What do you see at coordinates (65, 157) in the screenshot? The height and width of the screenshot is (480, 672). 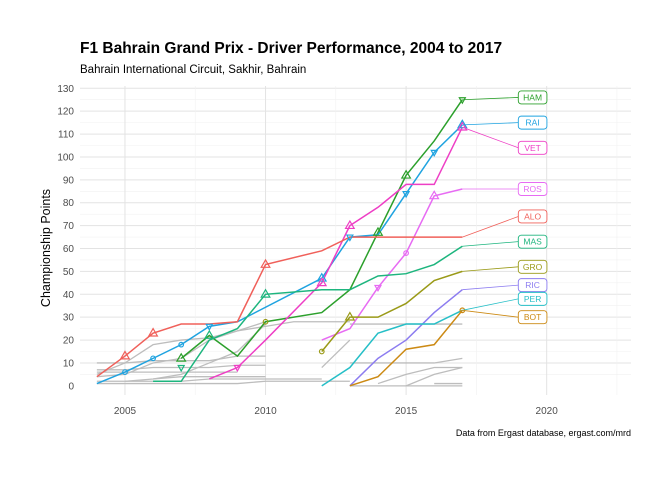 I see `y-tick-label: 100` at bounding box center [65, 157].